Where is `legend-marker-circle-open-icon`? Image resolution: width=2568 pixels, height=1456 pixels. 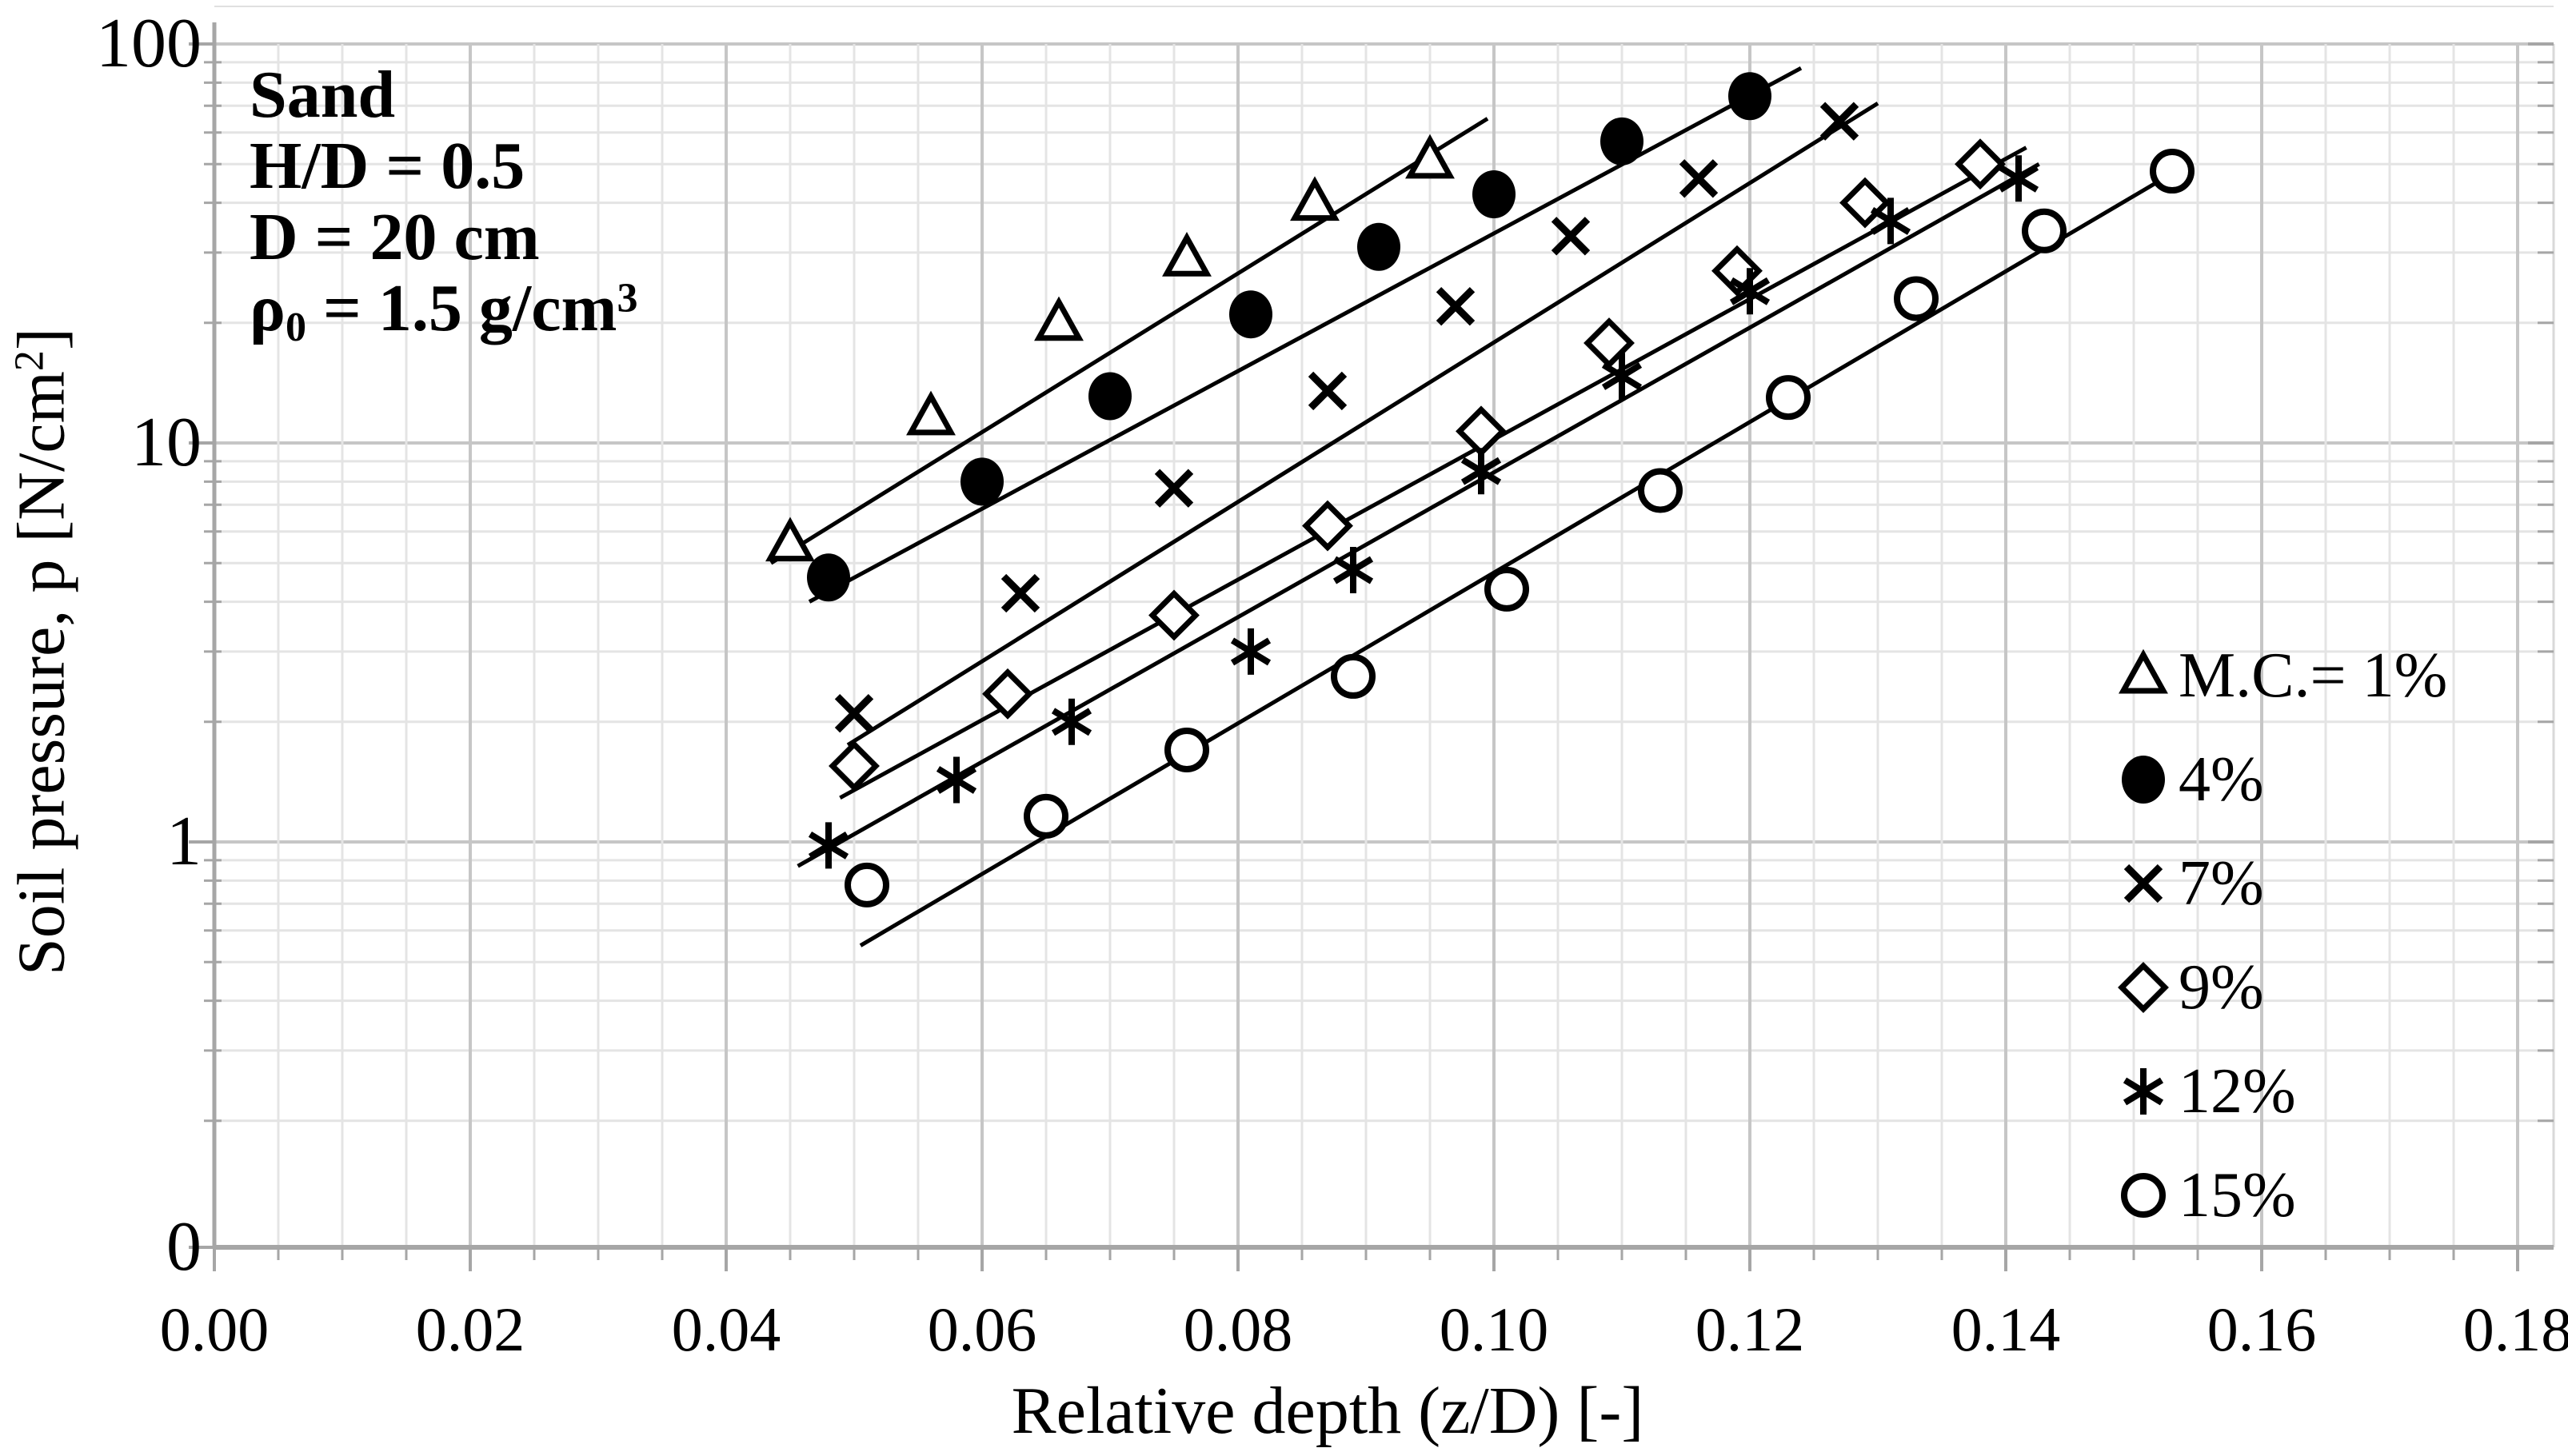 legend-marker-circle-open-icon is located at coordinates (2143, 1195).